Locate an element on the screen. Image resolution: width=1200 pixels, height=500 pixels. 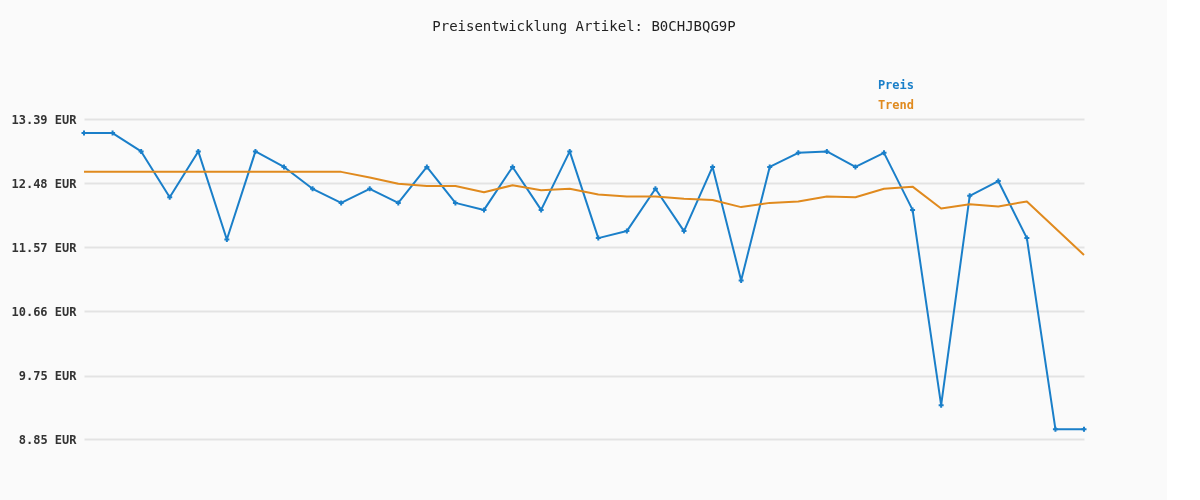
chart-title: Preisentwicklung Artikel: B0CHJBQG9P is located at coordinates (584, 26).